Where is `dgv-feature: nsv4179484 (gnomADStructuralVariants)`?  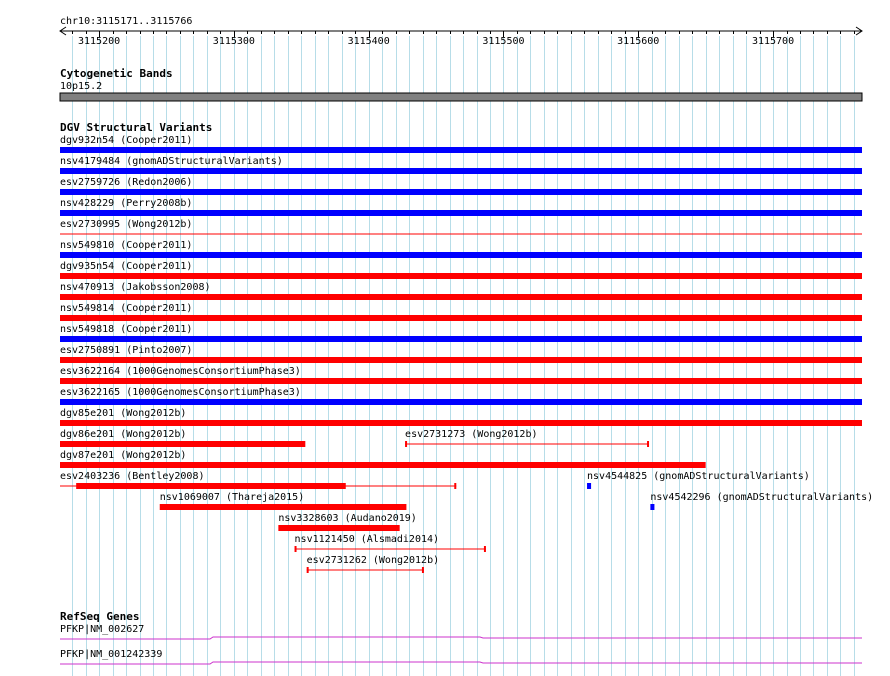 dgv-feature: nsv4179484 (gnomADStructuralVariants) is located at coordinates (461, 165).